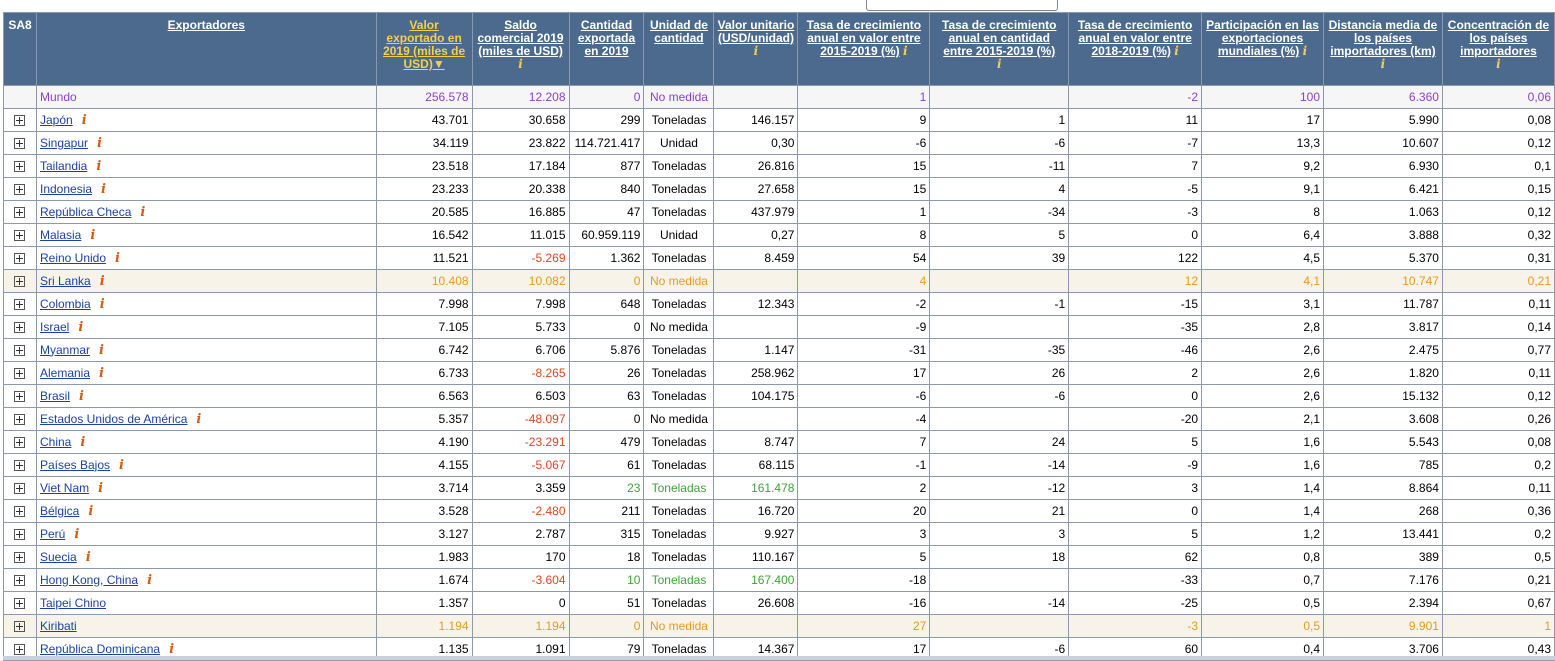  Describe the element at coordinates (678, 31) in the screenshot. I see `sort-unidad-link: Unidad de cantidad` at that location.